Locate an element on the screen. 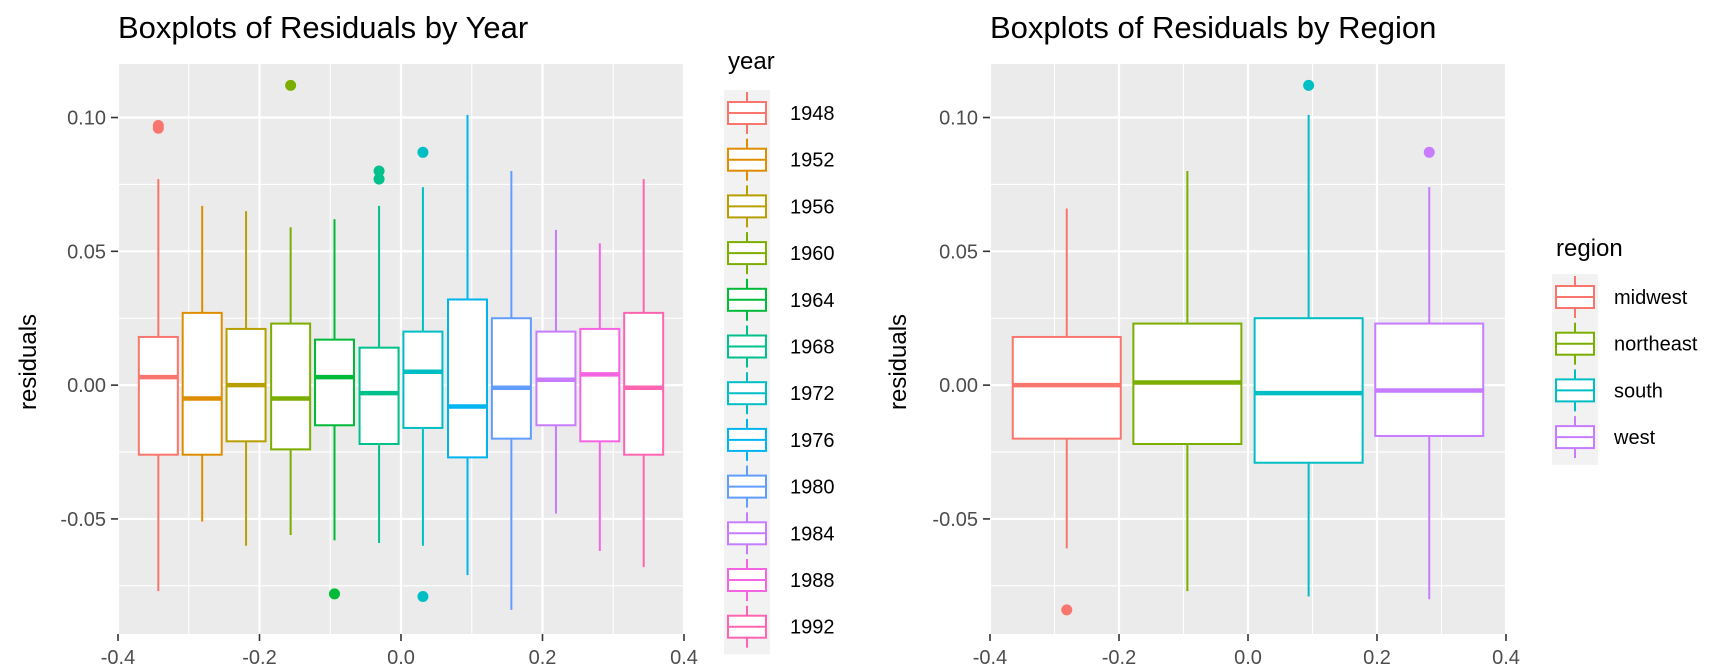 The image size is (1728, 672). box-1980 is located at coordinates (511, 390).